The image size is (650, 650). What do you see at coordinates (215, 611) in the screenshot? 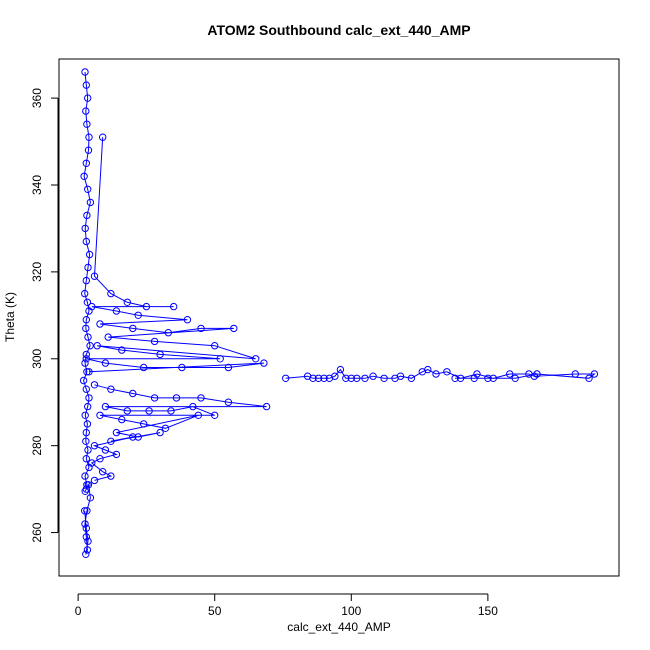
I see `x-tick-label: 50` at bounding box center [215, 611].